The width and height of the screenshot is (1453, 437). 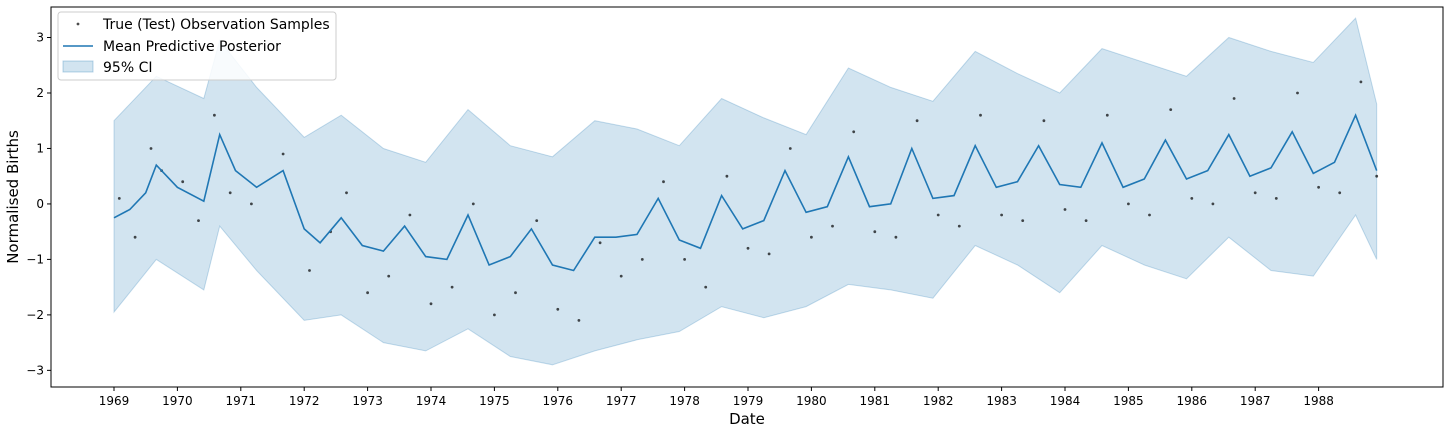 What do you see at coordinates (938, 401) in the screenshot?
I see `x-tick-label: 1982` at bounding box center [938, 401].